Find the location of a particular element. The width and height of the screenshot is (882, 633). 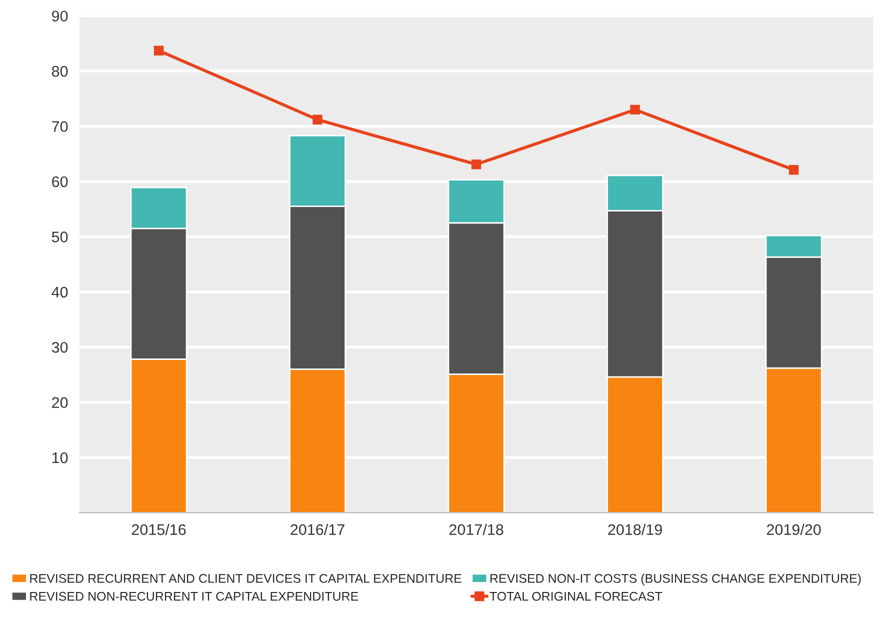

legend-label: REVISED NON-IT COSTS (BUSINESS CHANGE EXPENDITURE) is located at coordinates (675, 580).